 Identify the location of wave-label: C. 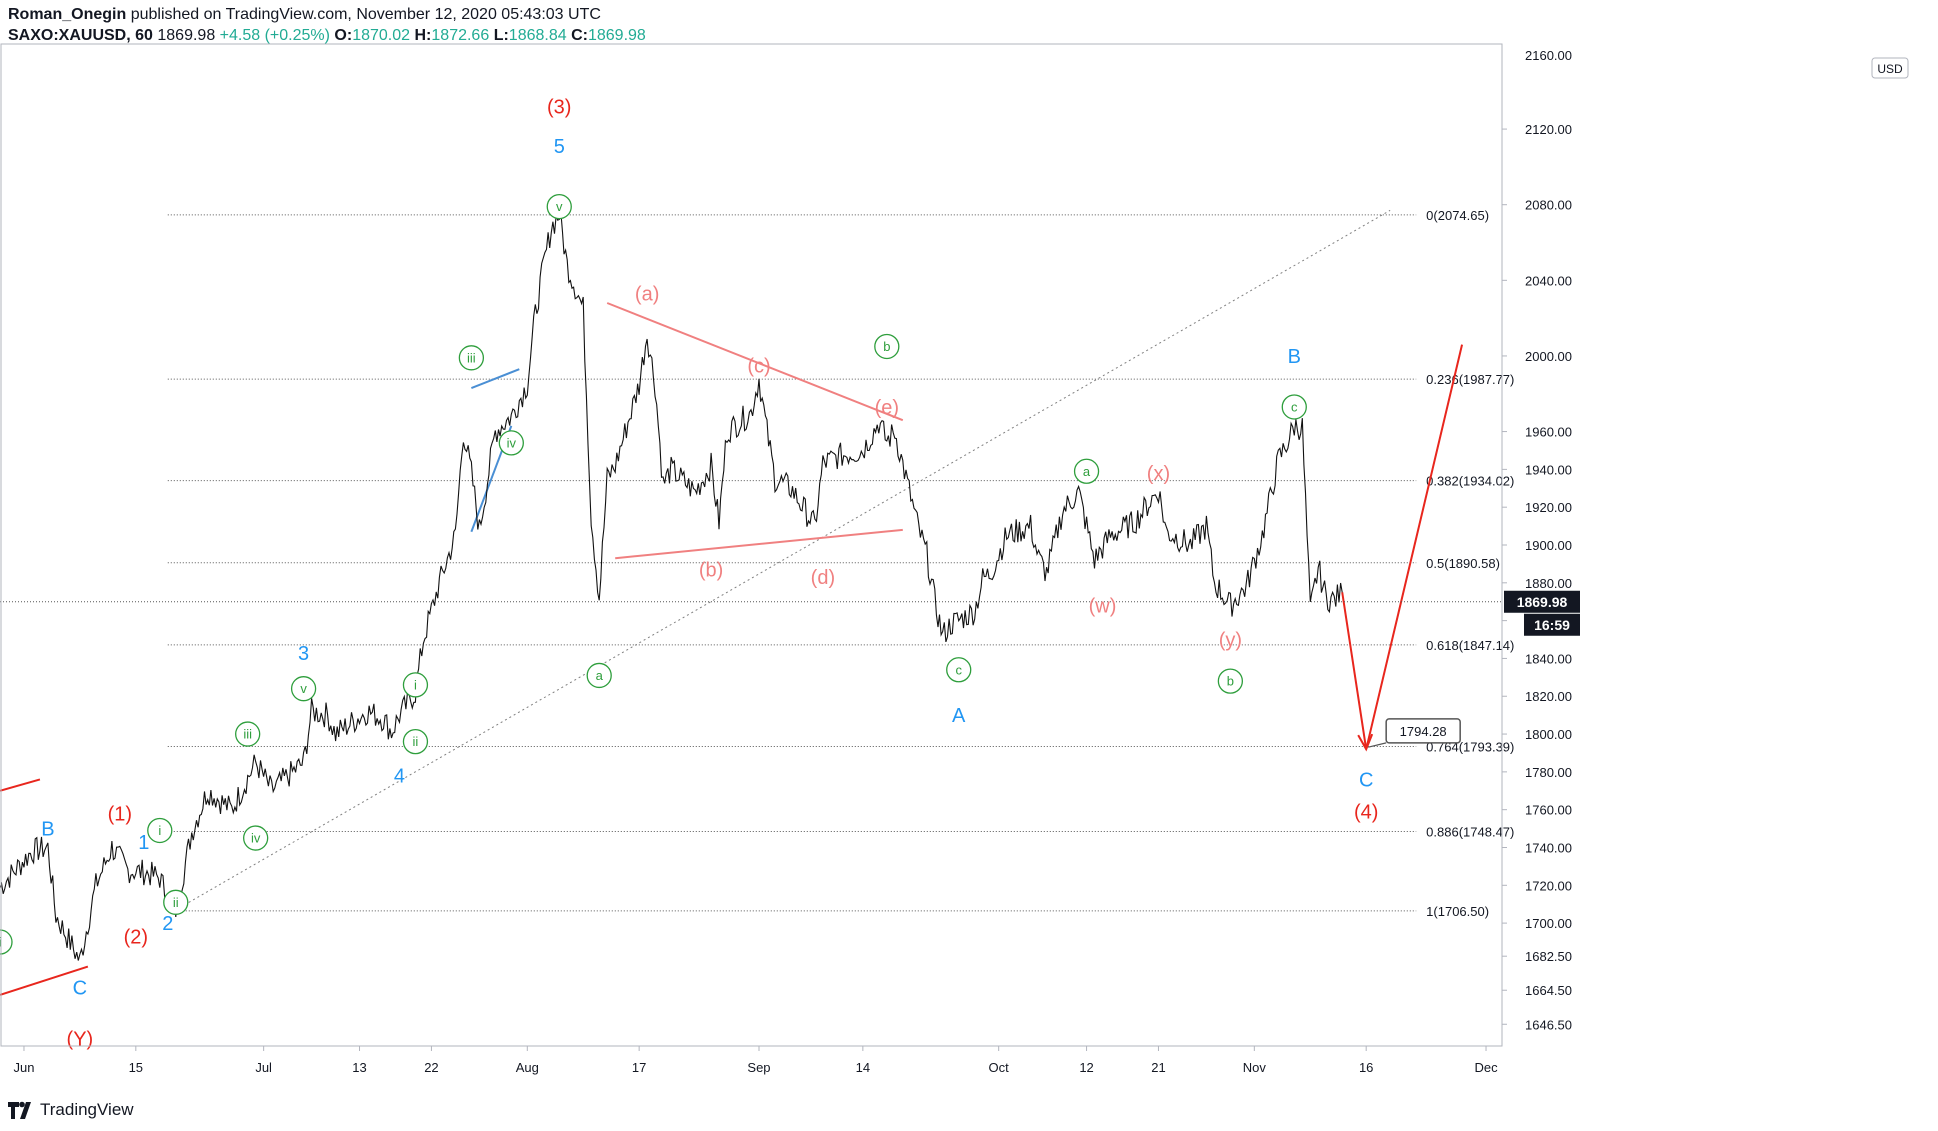
(80, 988).